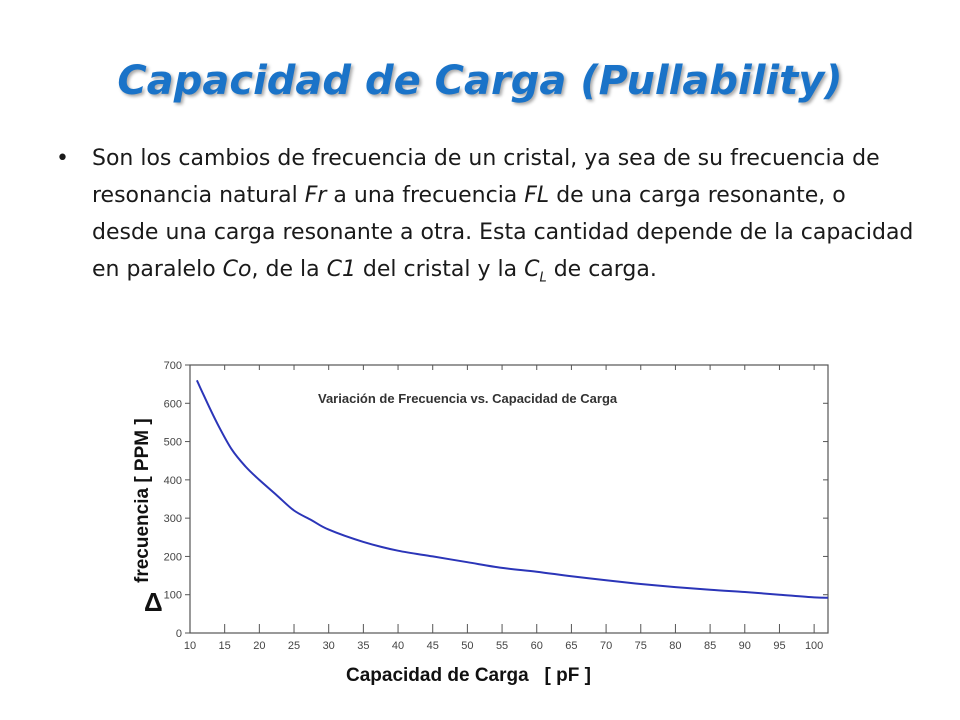 This screenshot has height=720, width=960. What do you see at coordinates (173, 443) in the screenshot?
I see `y-tick-label: 500` at bounding box center [173, 443].